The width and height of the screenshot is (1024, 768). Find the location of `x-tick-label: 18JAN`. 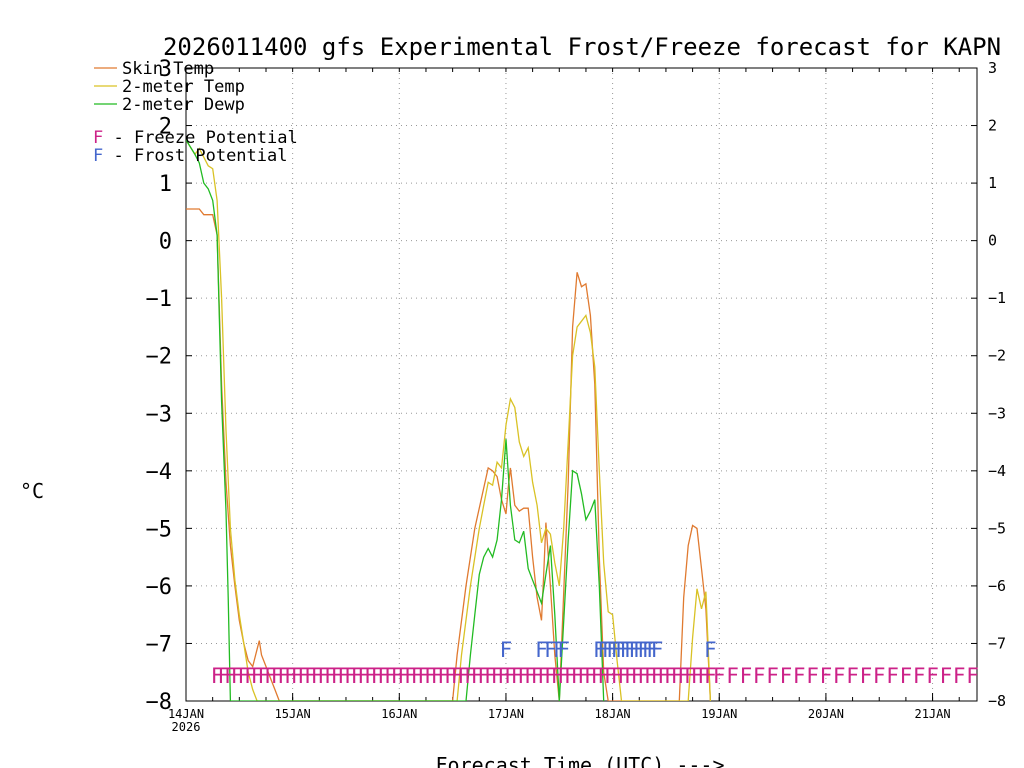

x-tick-label: 18JAN is located at coordinates (613, 714).